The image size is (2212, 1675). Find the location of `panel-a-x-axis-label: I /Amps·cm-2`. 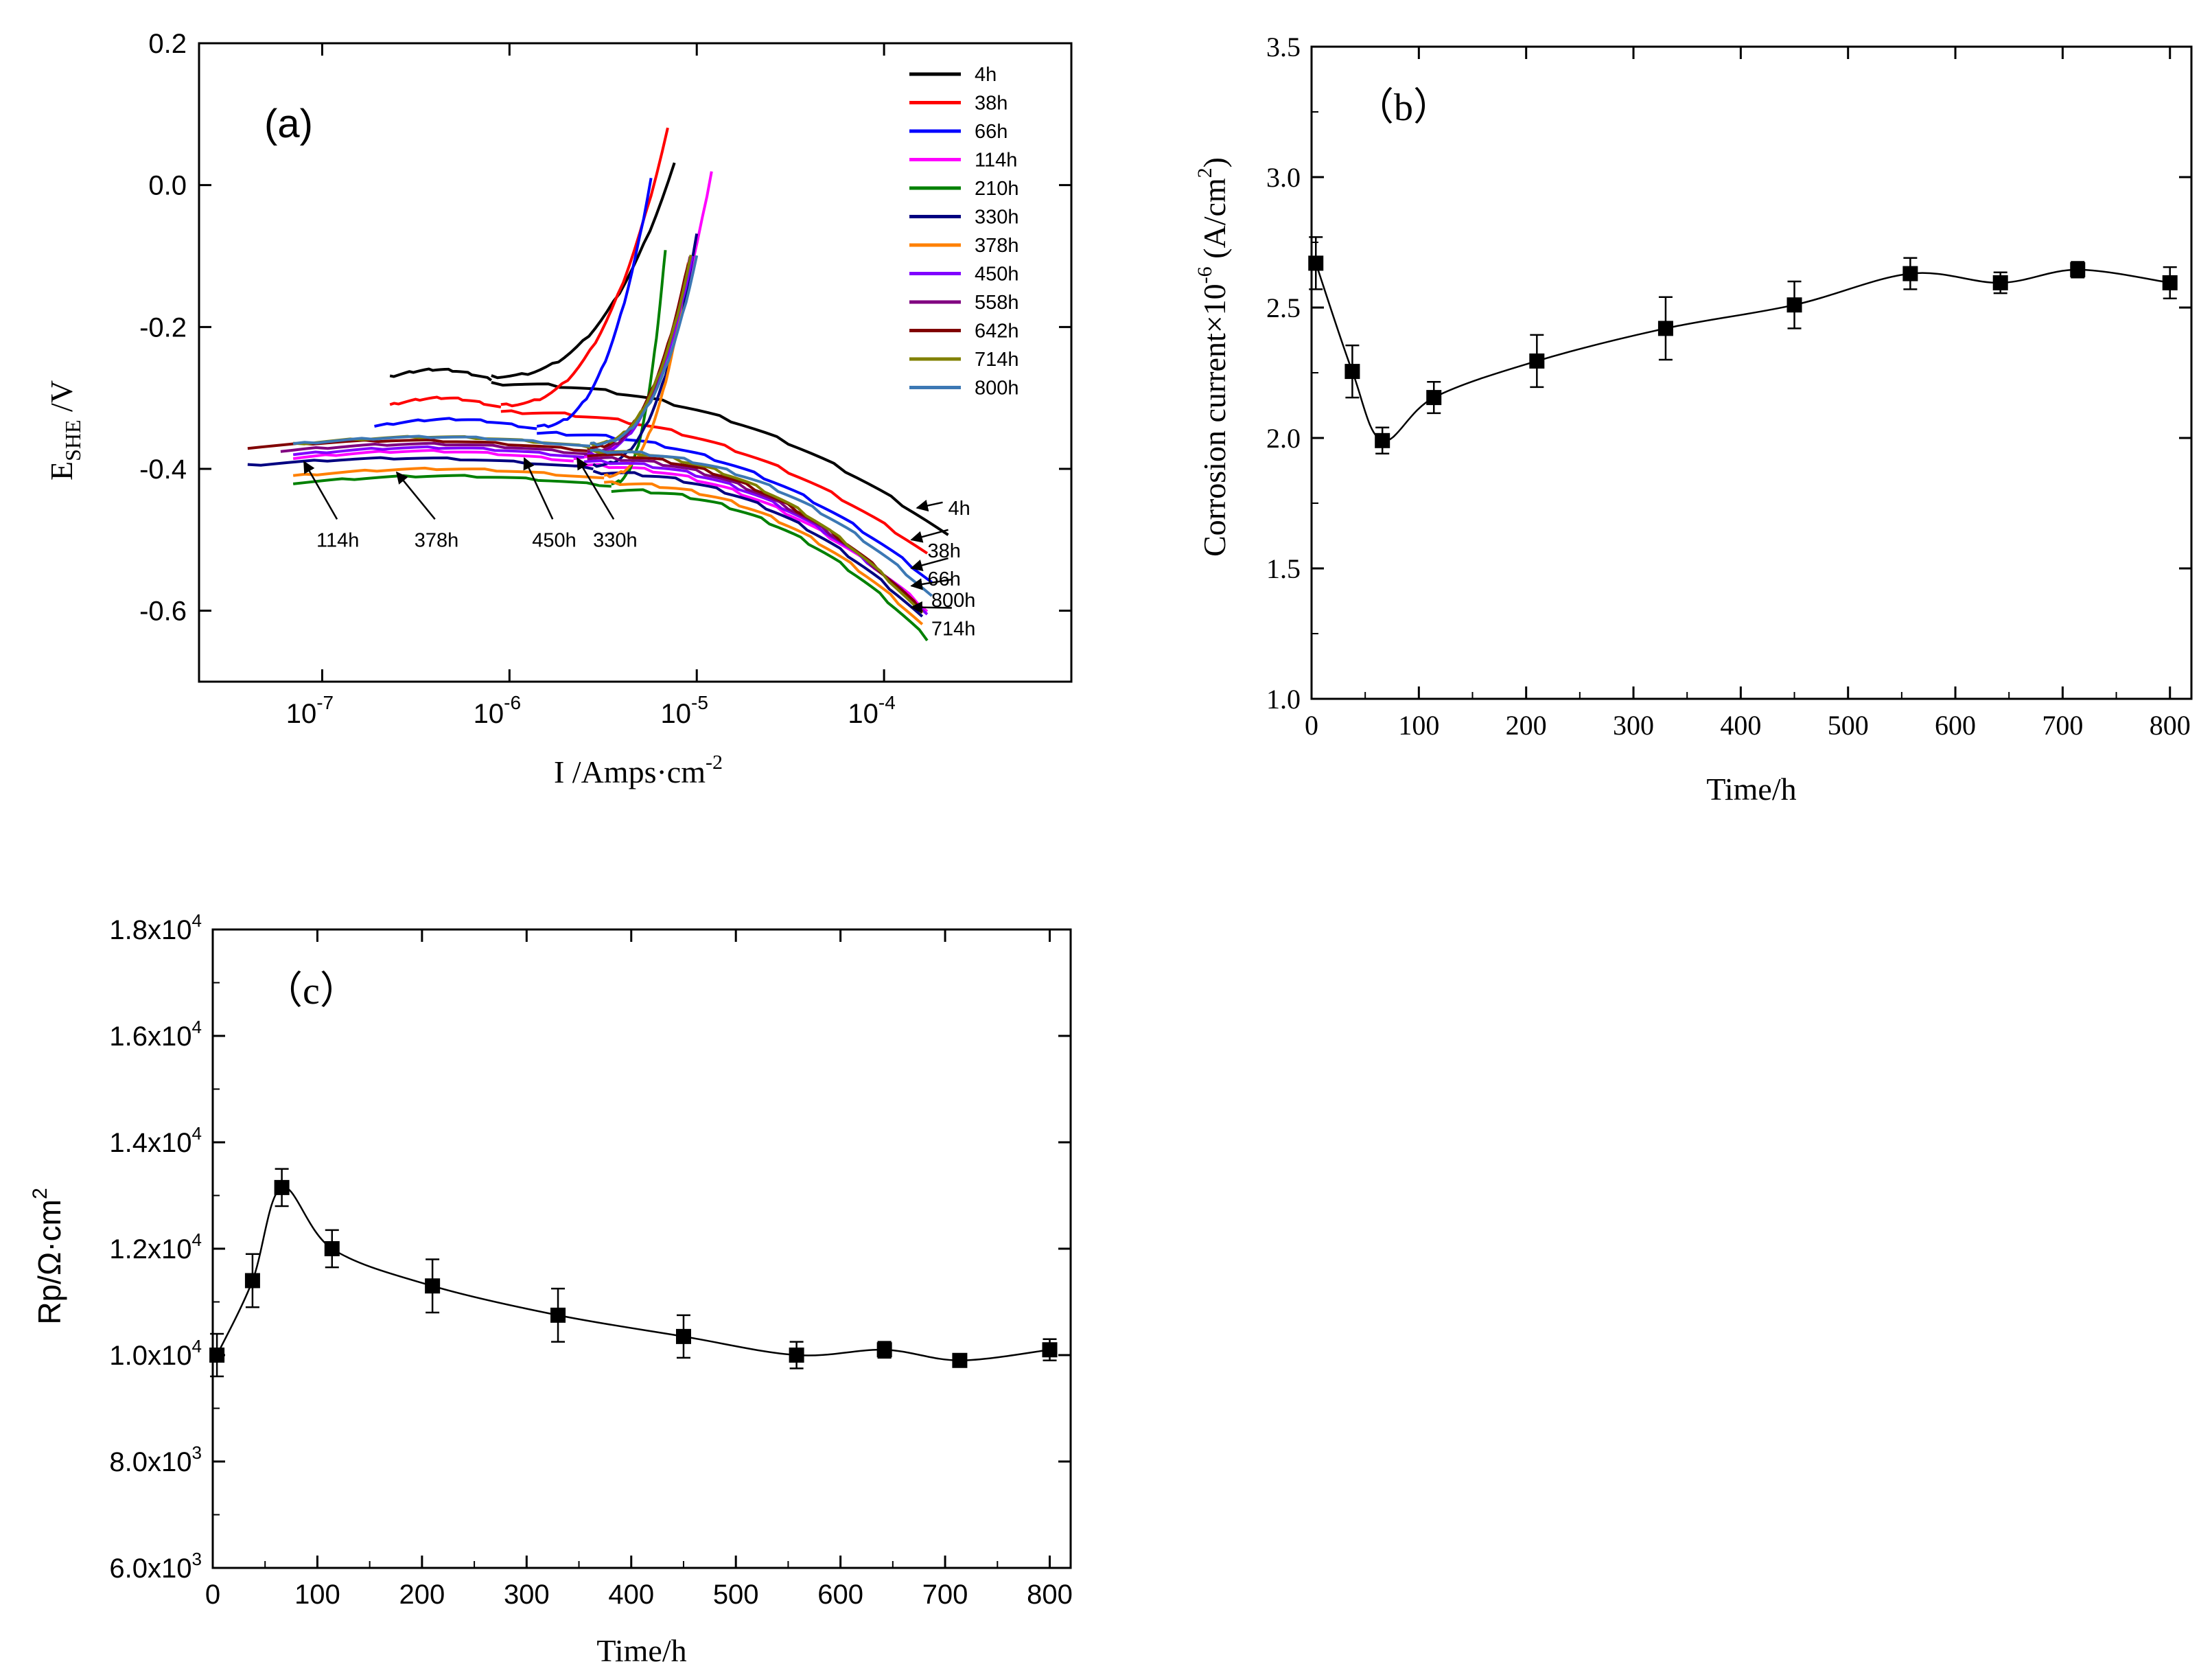

panel-a-x-axis-label: I /Amps·cm-2 is located at coordinates (638, 770).